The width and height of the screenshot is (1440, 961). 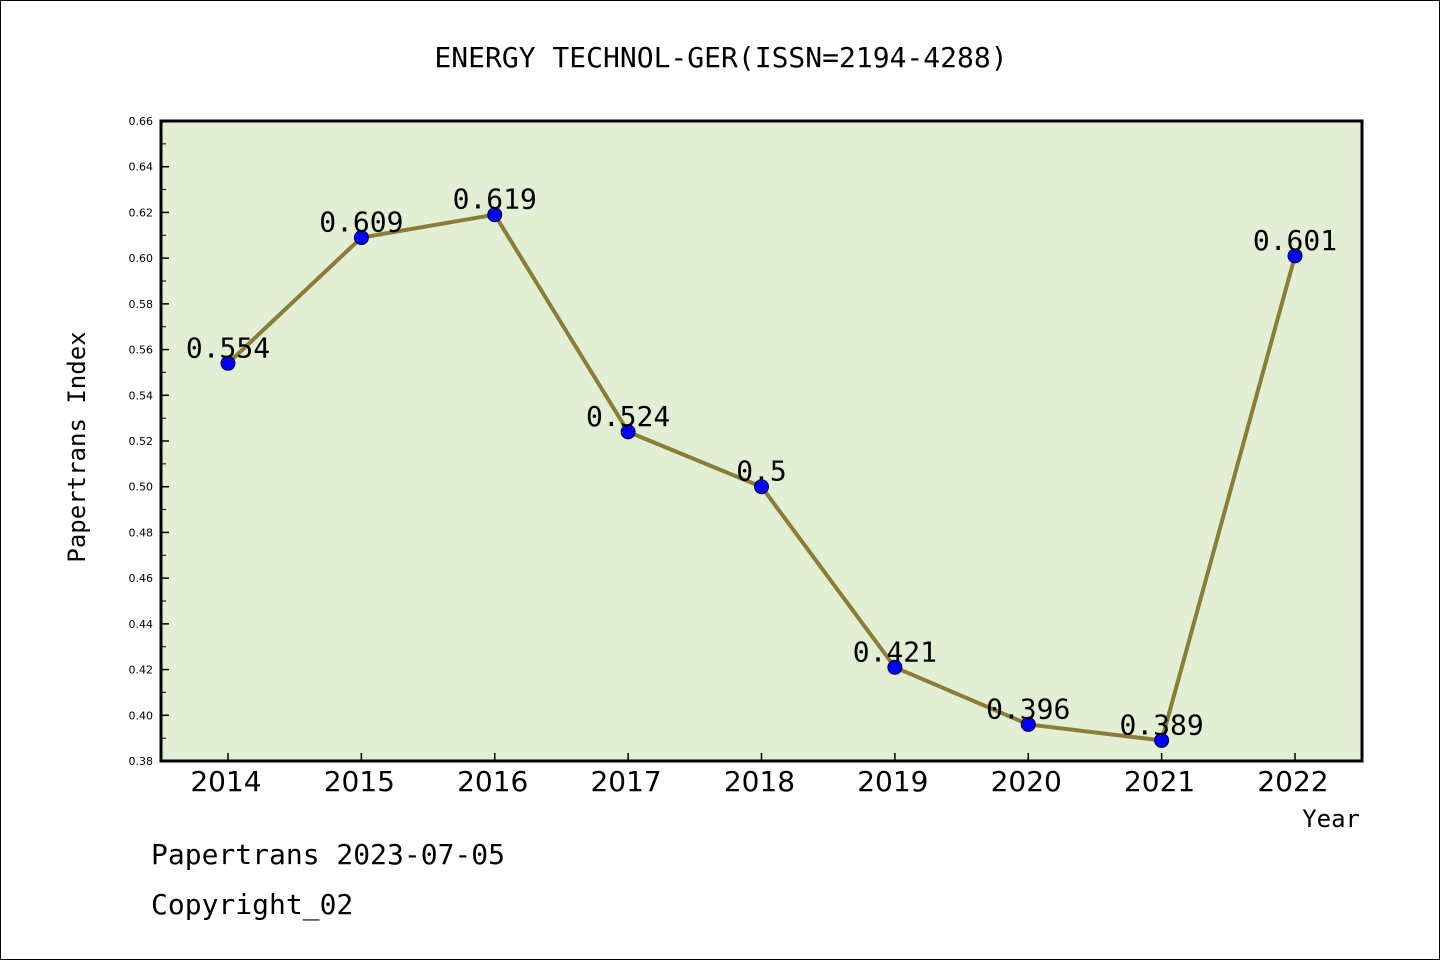 I want to click on y-tick-label: 0.62, so click(x=141, y=212).